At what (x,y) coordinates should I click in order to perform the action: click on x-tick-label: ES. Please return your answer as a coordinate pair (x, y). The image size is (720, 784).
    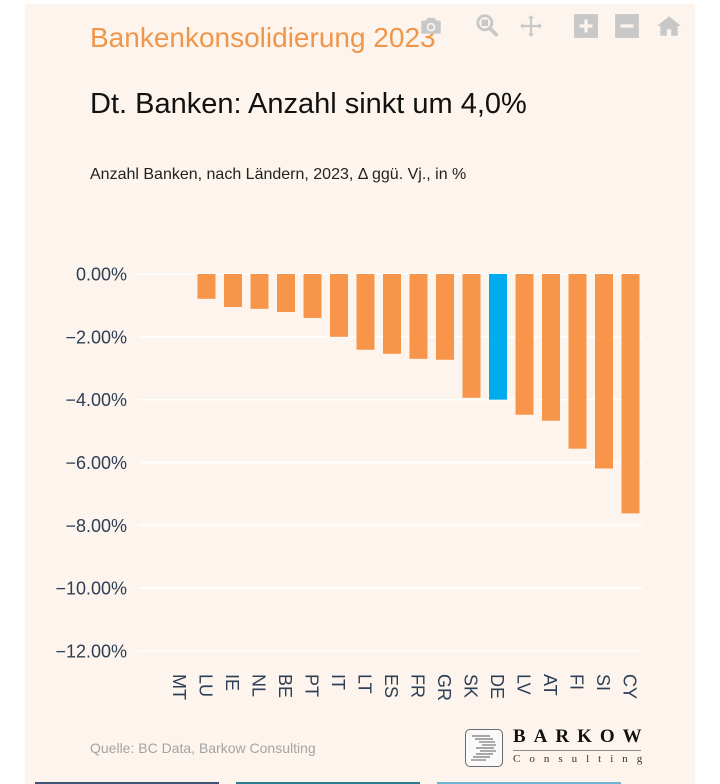
    Looking at the image, I should click on (391, 686).